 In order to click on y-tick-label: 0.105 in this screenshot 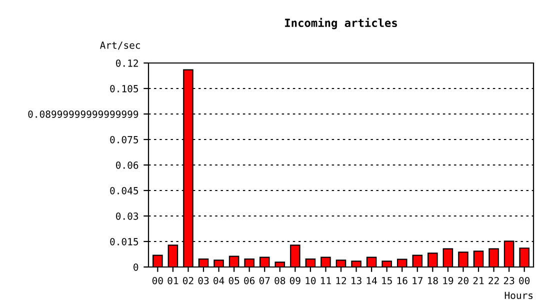, I will do `click(124, 88)`.